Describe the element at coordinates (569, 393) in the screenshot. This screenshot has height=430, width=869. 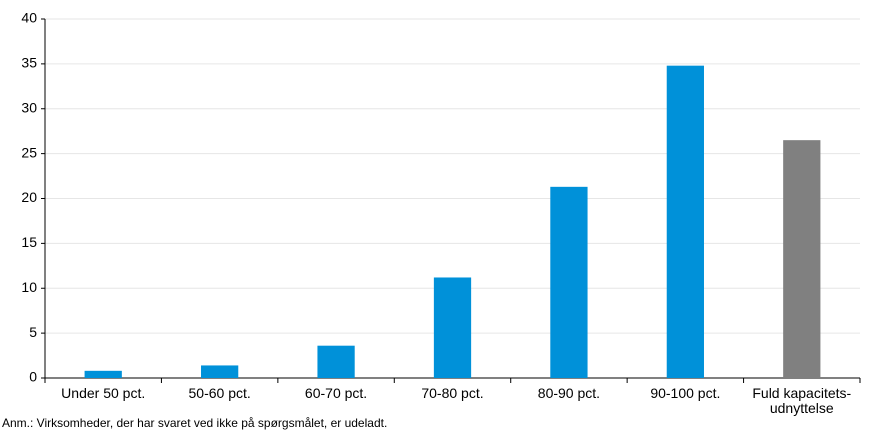
I see `x-tick-label: 80-90 pct.` at that location.